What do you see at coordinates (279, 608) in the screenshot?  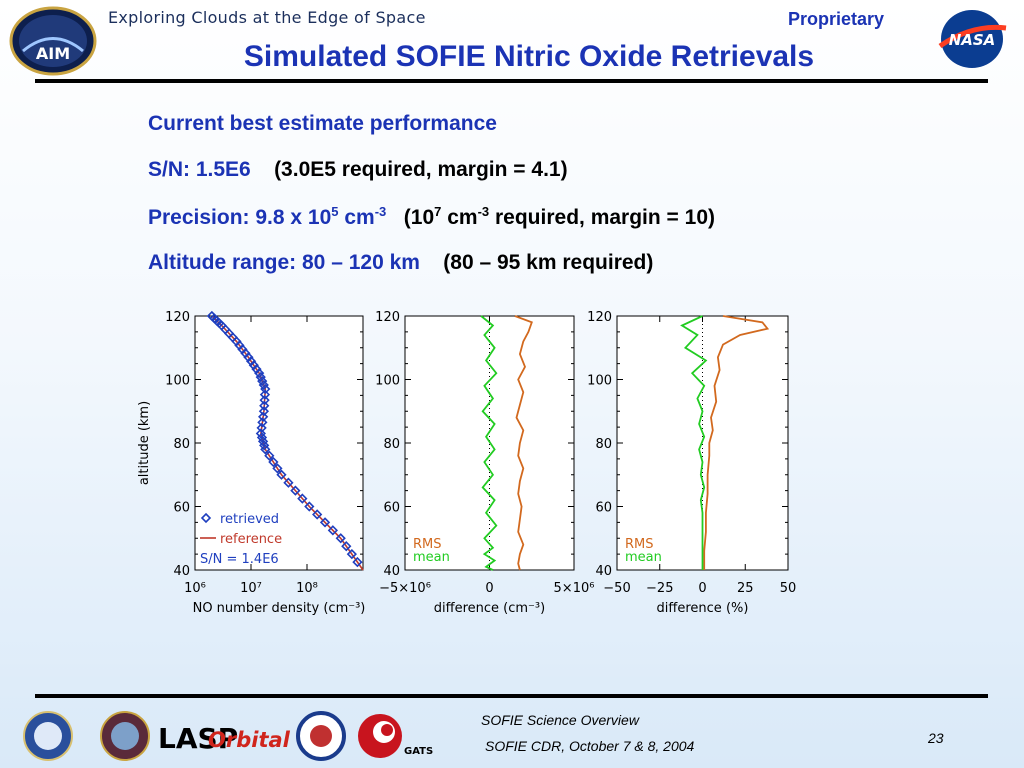 I see `x-axis-label: NO number density (cm⁻³)` at bounding box center [279, 608].